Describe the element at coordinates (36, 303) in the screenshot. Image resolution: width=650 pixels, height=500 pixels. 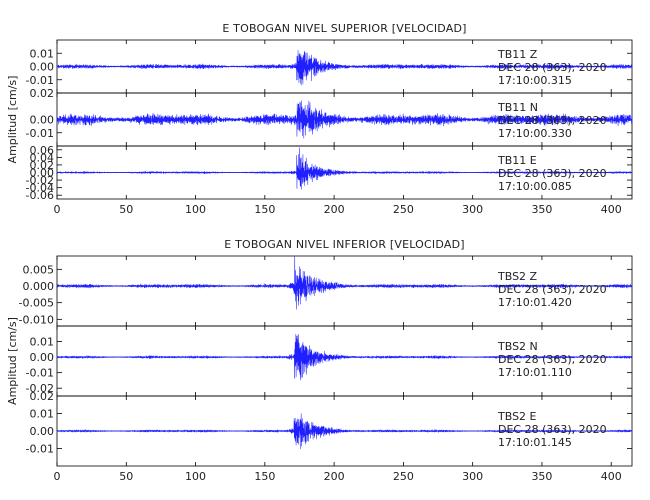
I see `y-tick-label: -0.005` at that location.